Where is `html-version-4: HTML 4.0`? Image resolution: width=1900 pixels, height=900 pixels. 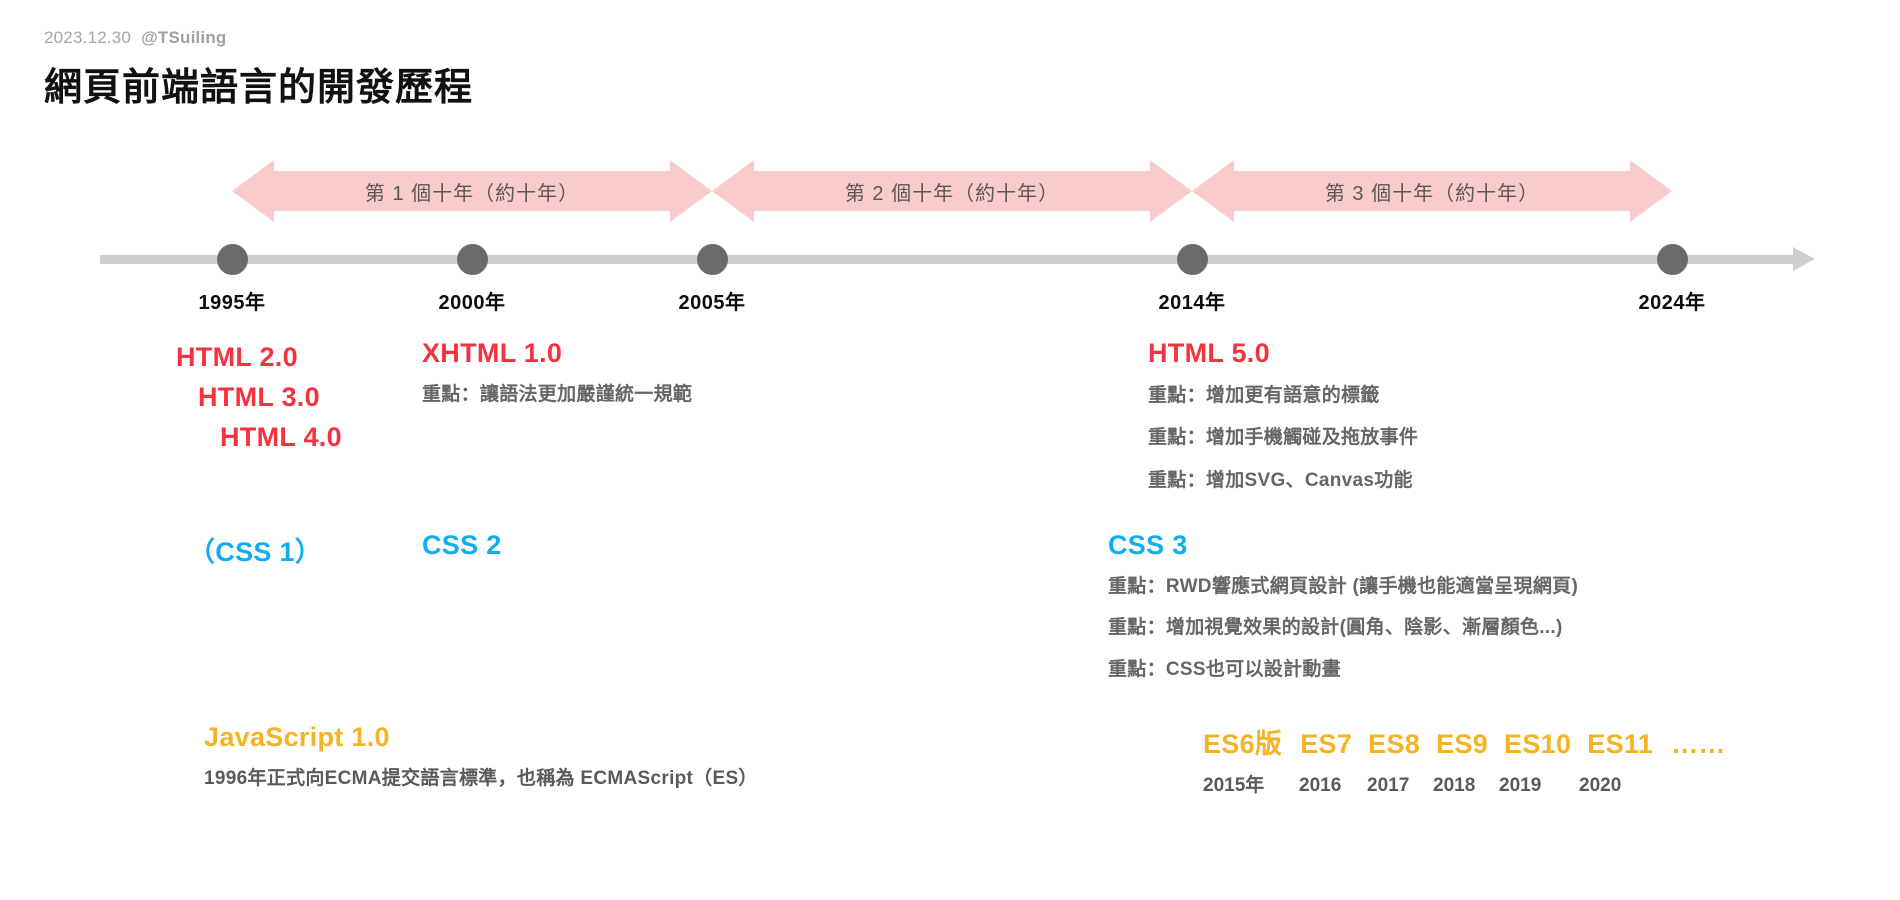
html-version-4: HTML 4.0 is located at coordinates (281, 436).